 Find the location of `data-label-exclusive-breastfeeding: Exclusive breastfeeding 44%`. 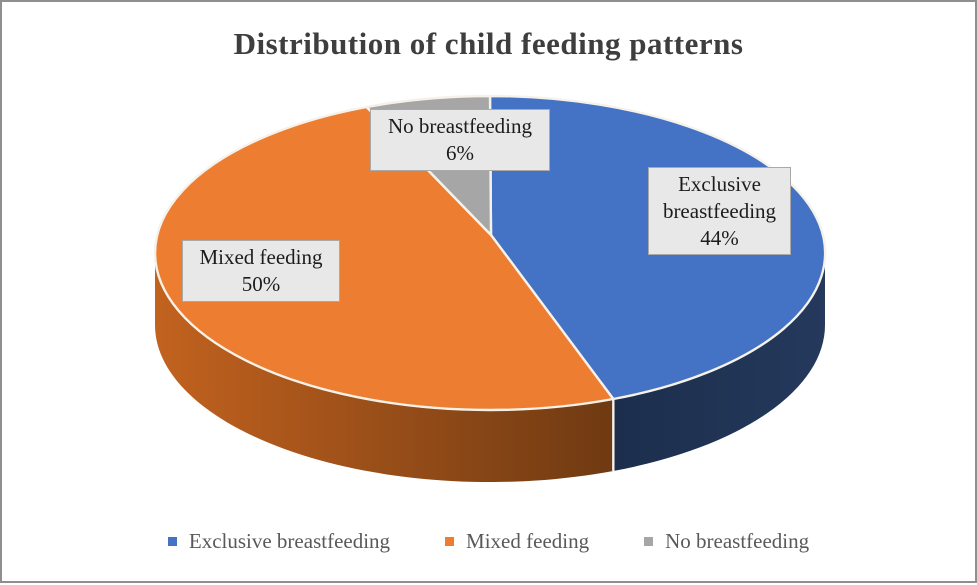

data-label-exclusive-breastfeeding: Exclusive breastfeeding 44% is located at coordinates (719, 211).